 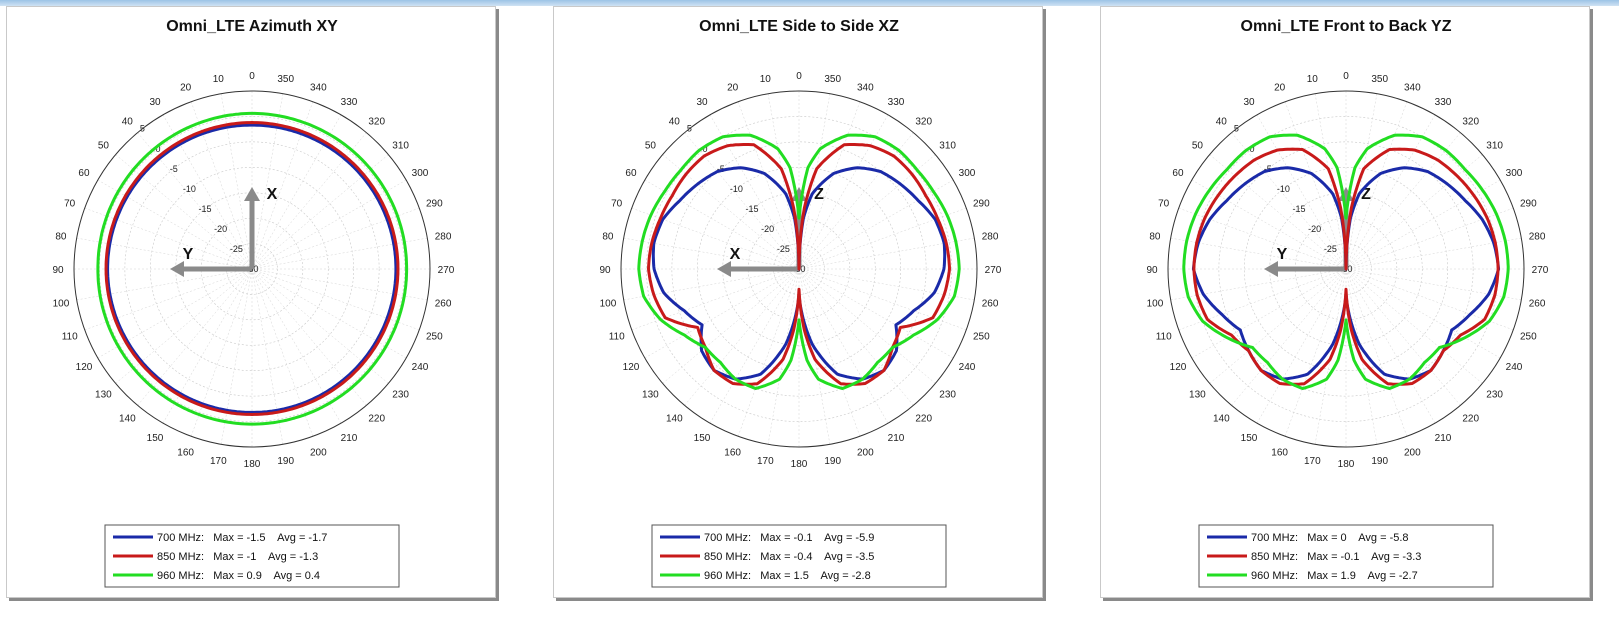 I want to click on radial-label: 5, so click(x=142, y=129).